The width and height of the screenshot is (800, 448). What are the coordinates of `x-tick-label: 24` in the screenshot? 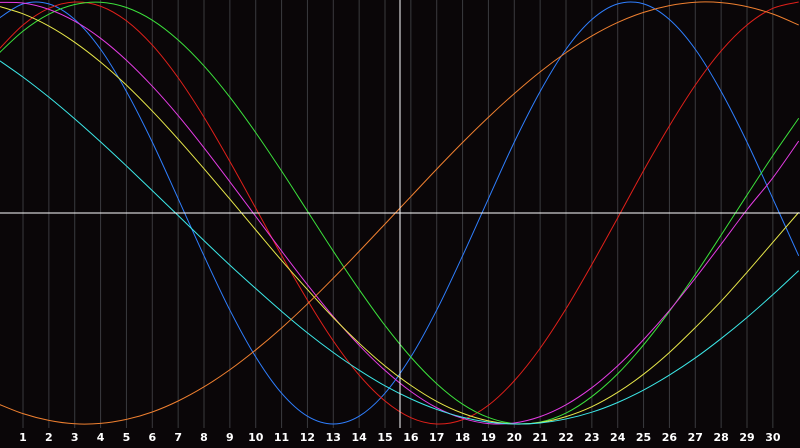 It's located at (618, 437).